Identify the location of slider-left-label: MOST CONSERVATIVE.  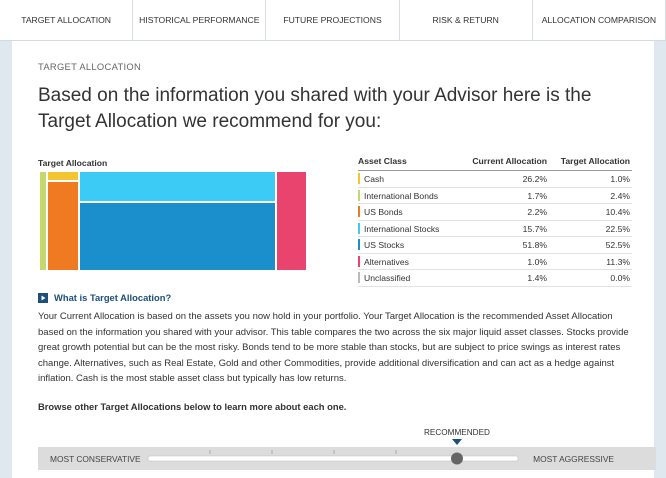
(95, 459).